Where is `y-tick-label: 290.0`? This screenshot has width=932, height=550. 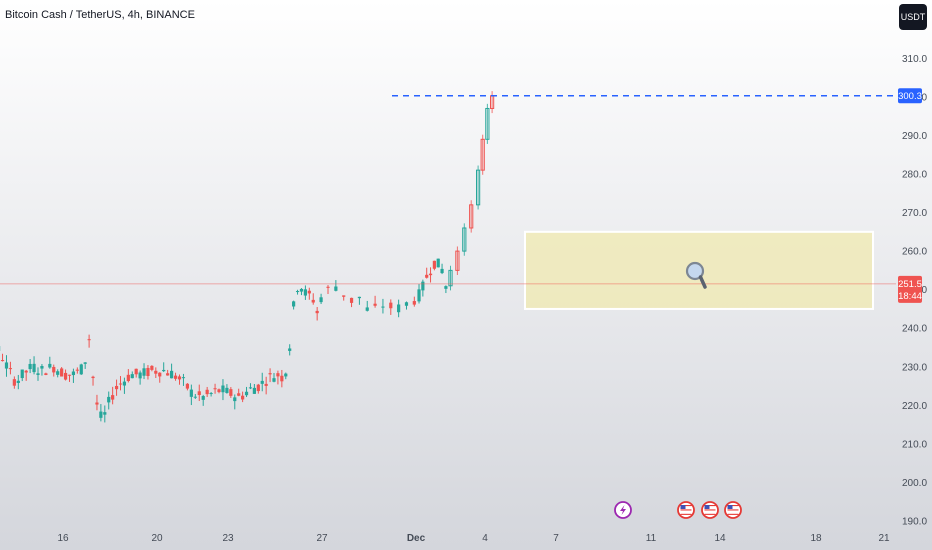
y-tick-label: 290.0 is located at coordinates (914, 136).